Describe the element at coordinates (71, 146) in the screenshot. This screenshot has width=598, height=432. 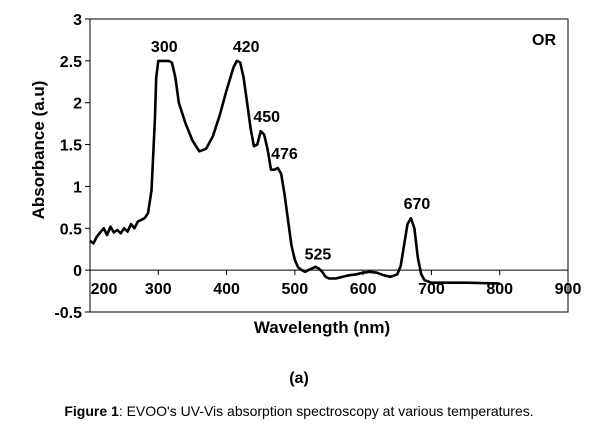
I see `y-tick-label: 1.5` at that location.